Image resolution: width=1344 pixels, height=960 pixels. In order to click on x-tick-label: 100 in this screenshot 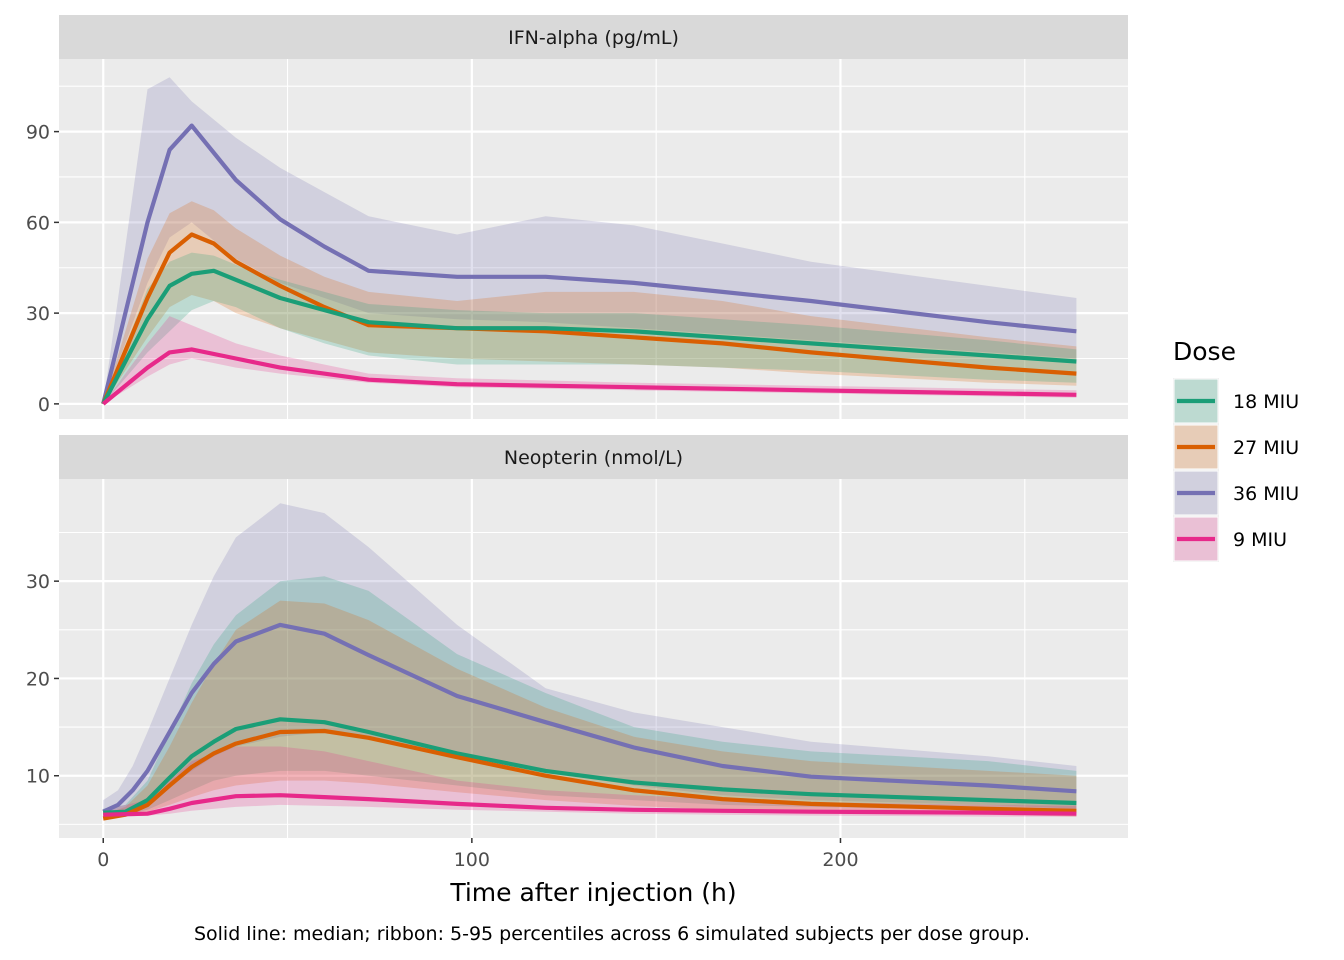, I will do `click(472, 860)`.